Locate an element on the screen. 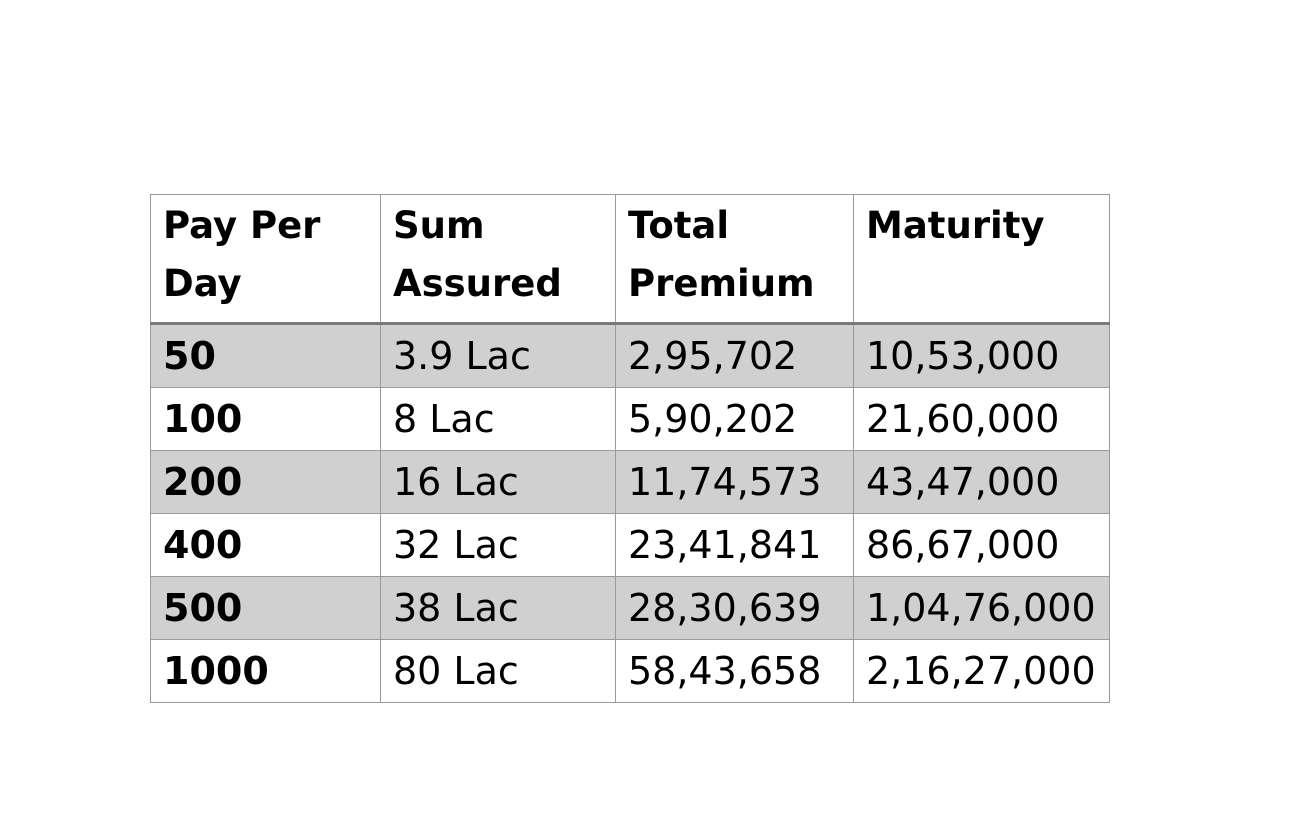  table-row: 100 8 Lac 5,90,202 21,60,000 is located at coordinates (630, 419).